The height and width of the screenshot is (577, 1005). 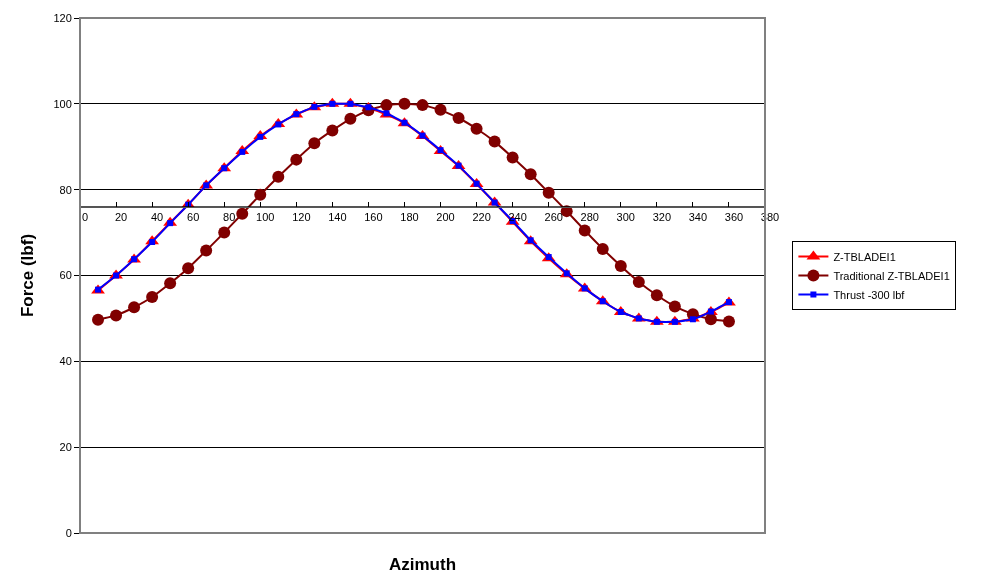 What do you see at coordinates (265, 217) in the screenshot?
I see `x-tick-label: 100` at bounding box center [265, 217].